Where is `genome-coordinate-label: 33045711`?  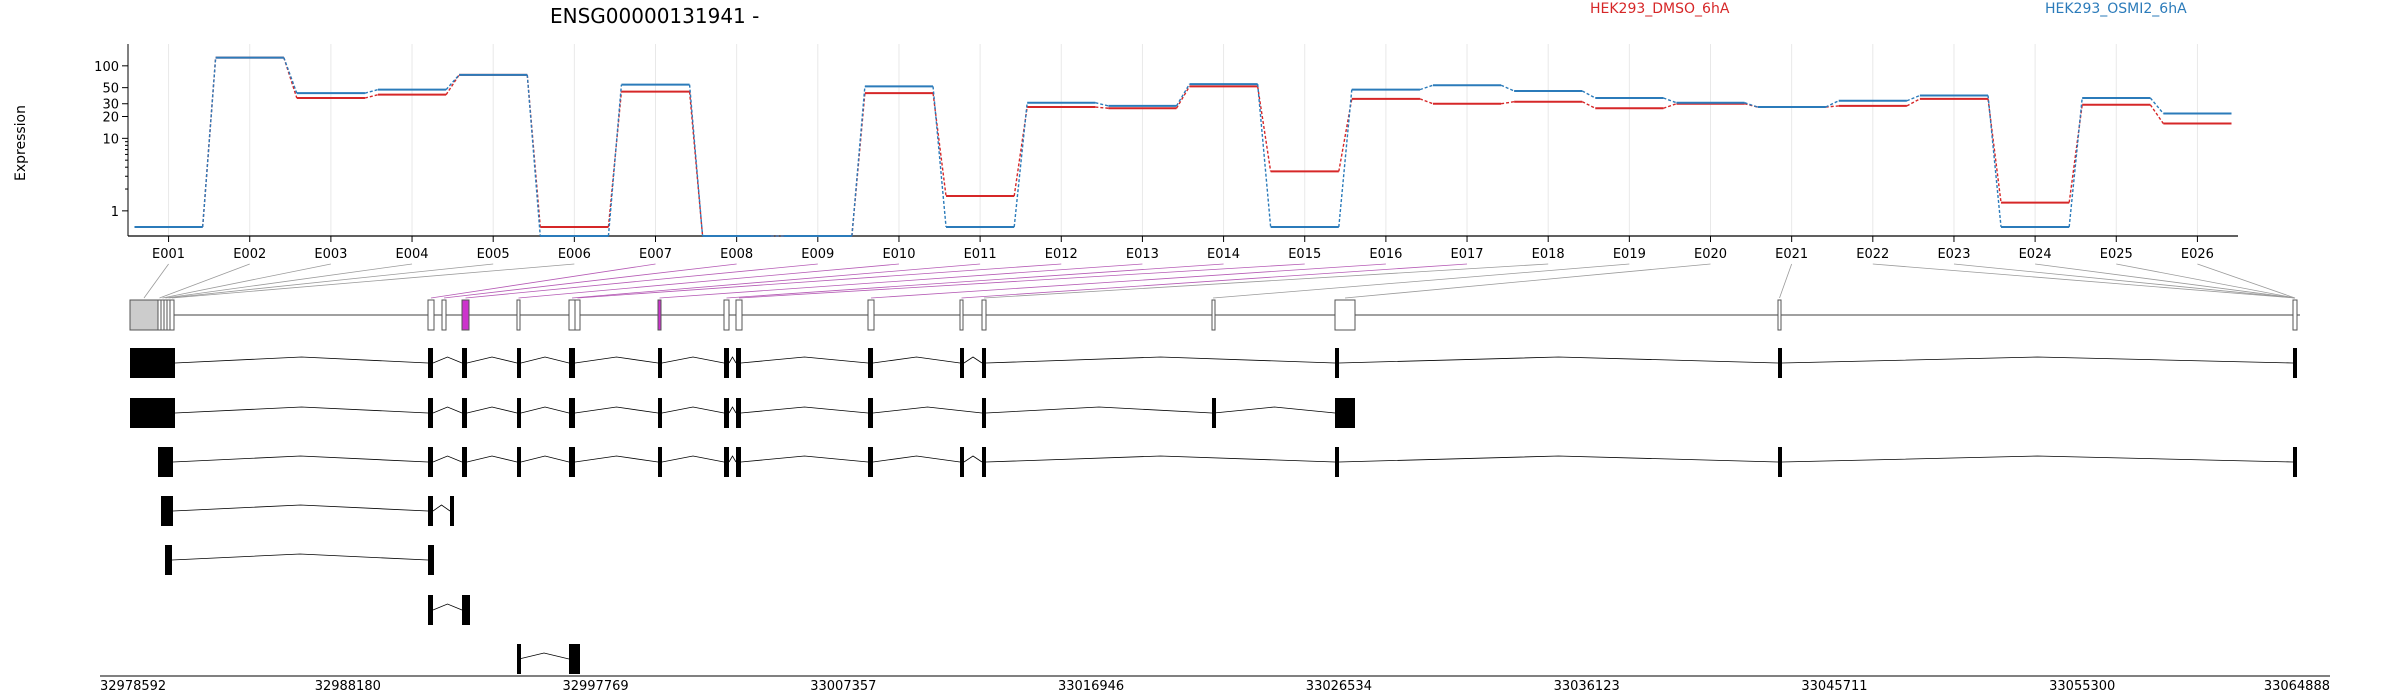
genome-coordinate-label: 33045711 is located at coordinates (1834, 686).